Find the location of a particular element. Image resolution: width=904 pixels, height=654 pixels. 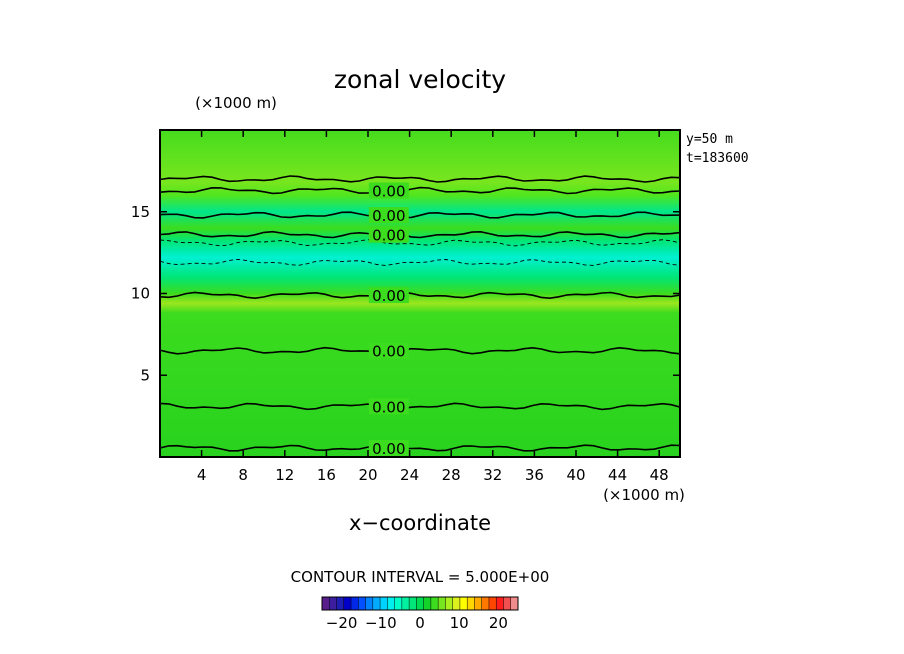

x-tick-label-36: 36 is located at coordinates (534, 475).